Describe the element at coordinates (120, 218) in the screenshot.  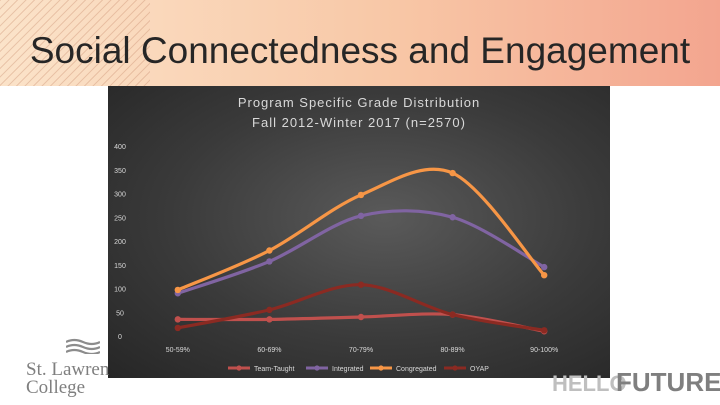
I see `y-tick-label: 250` at that location.